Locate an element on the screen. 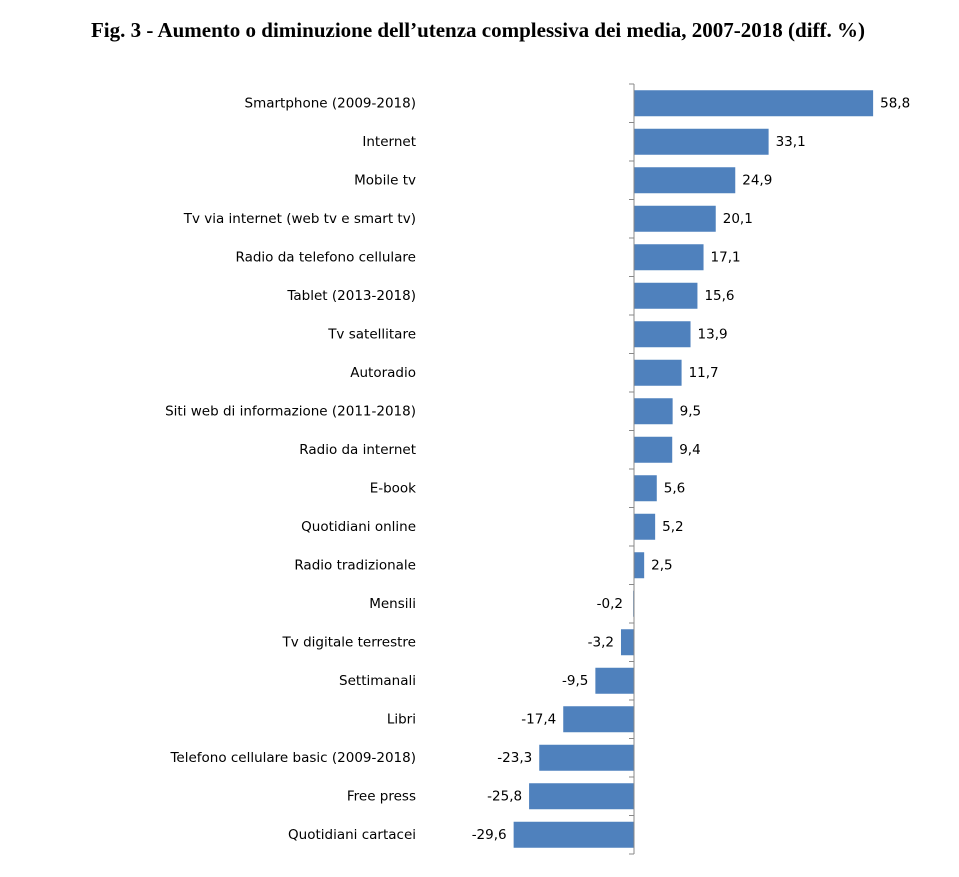 The width and height of the screenshot is (959, 877). category-label: Tv via internet (web tv e smart tv) is located at coordinates (299, 219).